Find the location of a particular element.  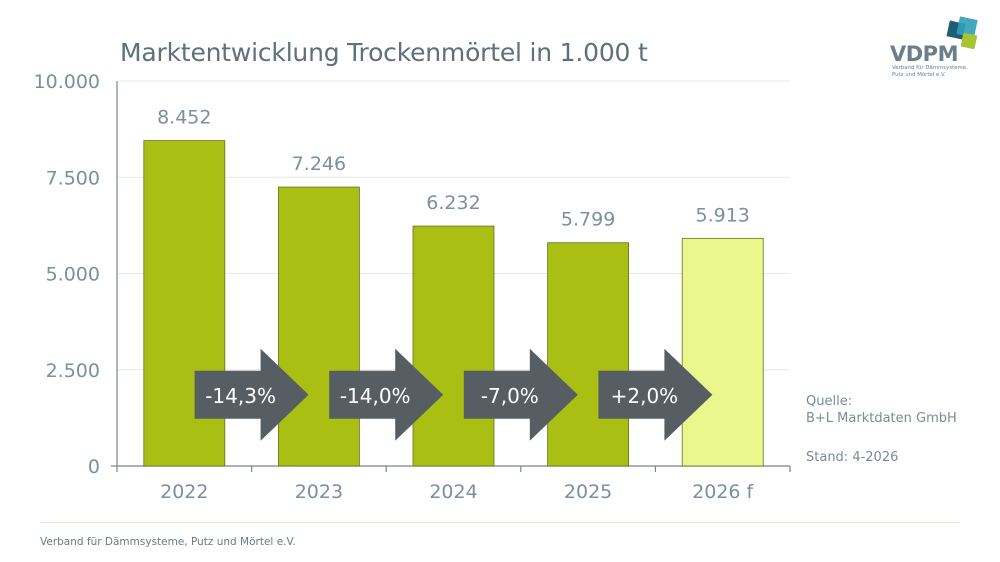

y-tick-label: 2.500 is located at coordinates (73, 371).